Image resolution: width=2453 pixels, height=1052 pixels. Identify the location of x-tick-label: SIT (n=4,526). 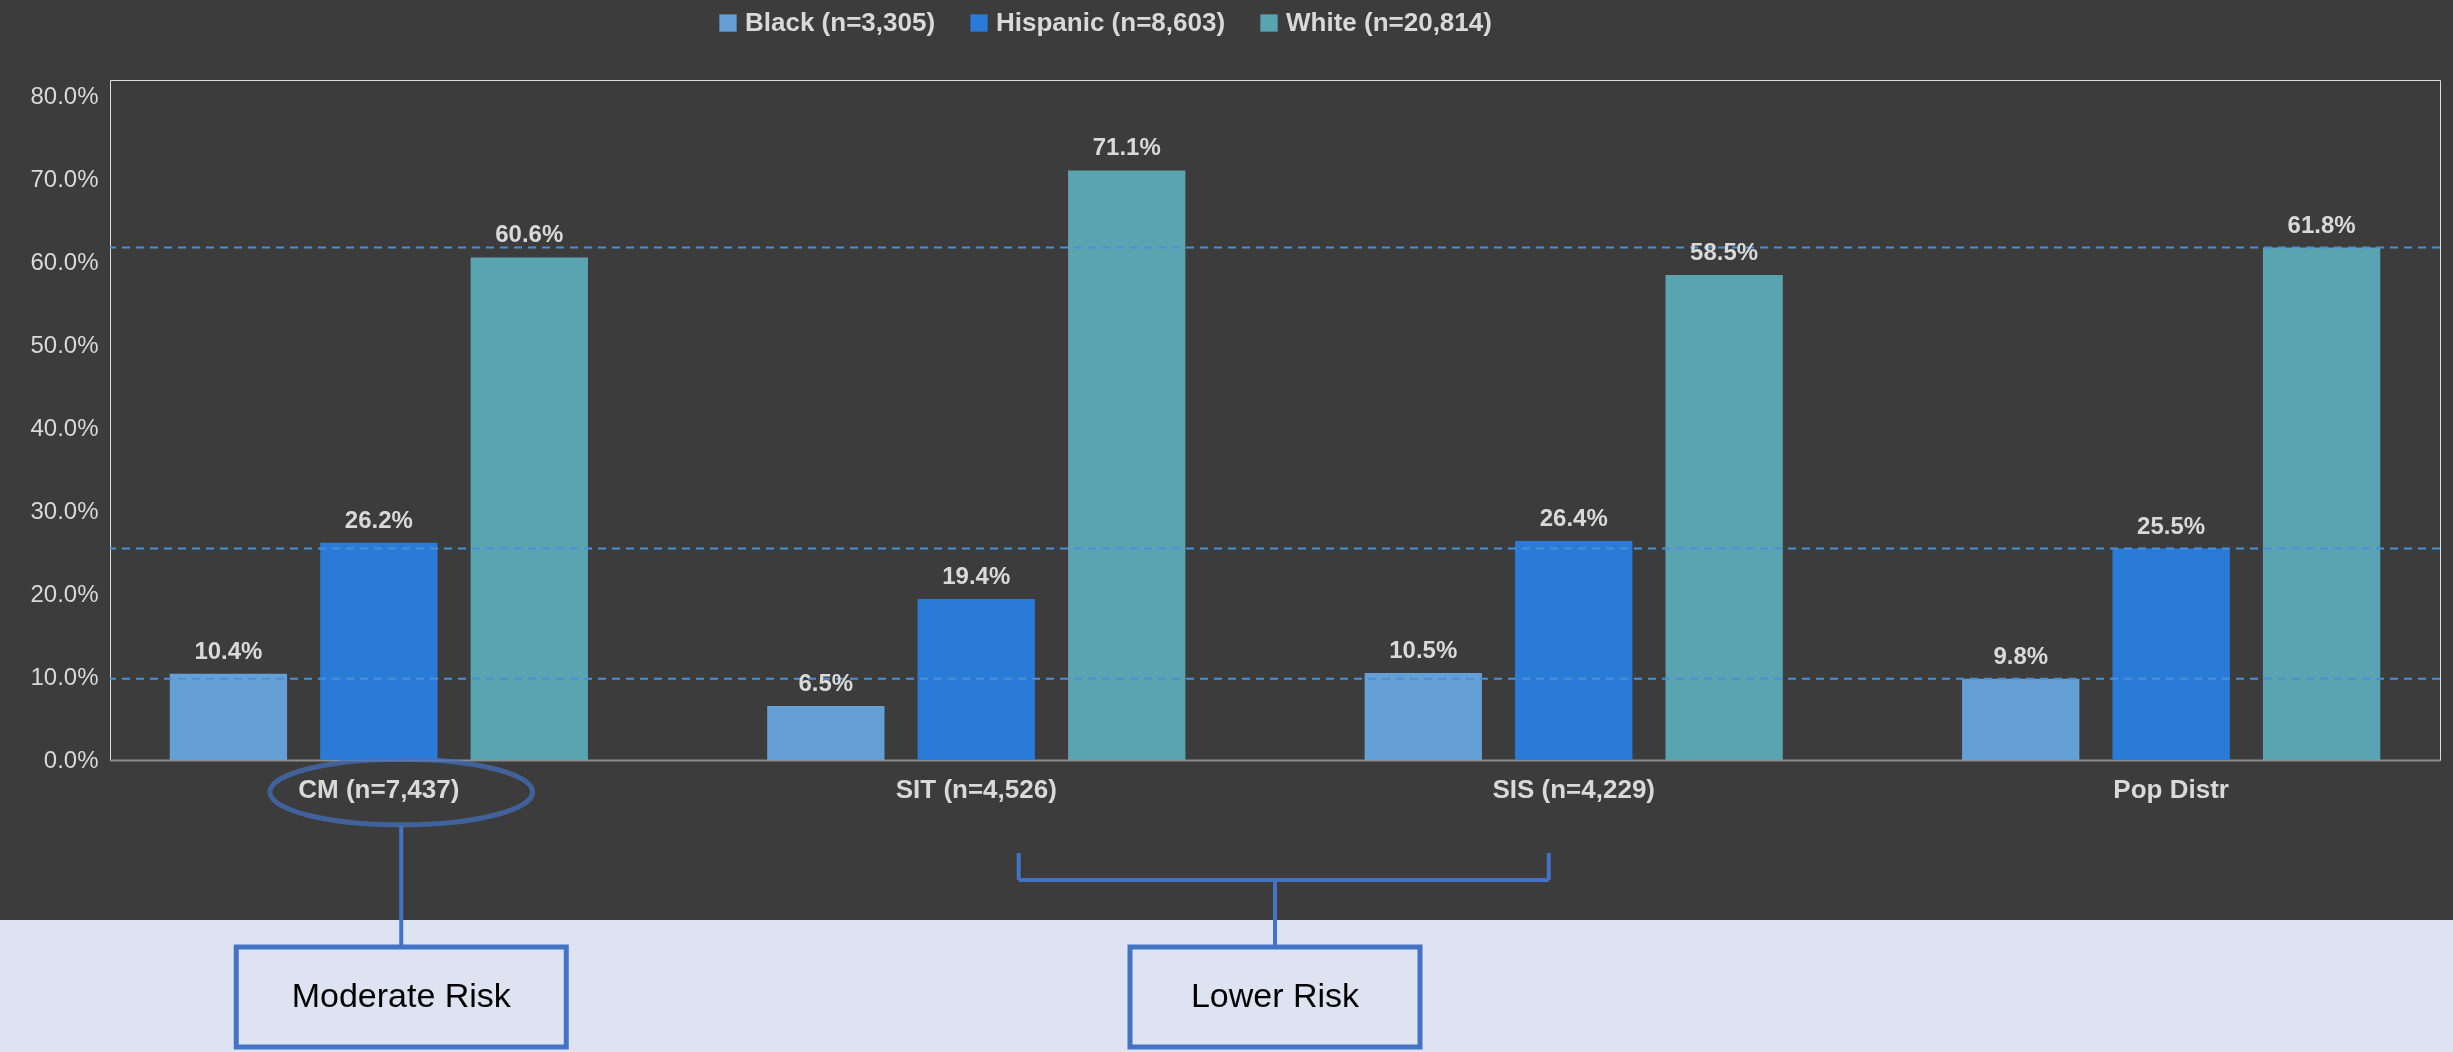
(976, 788).